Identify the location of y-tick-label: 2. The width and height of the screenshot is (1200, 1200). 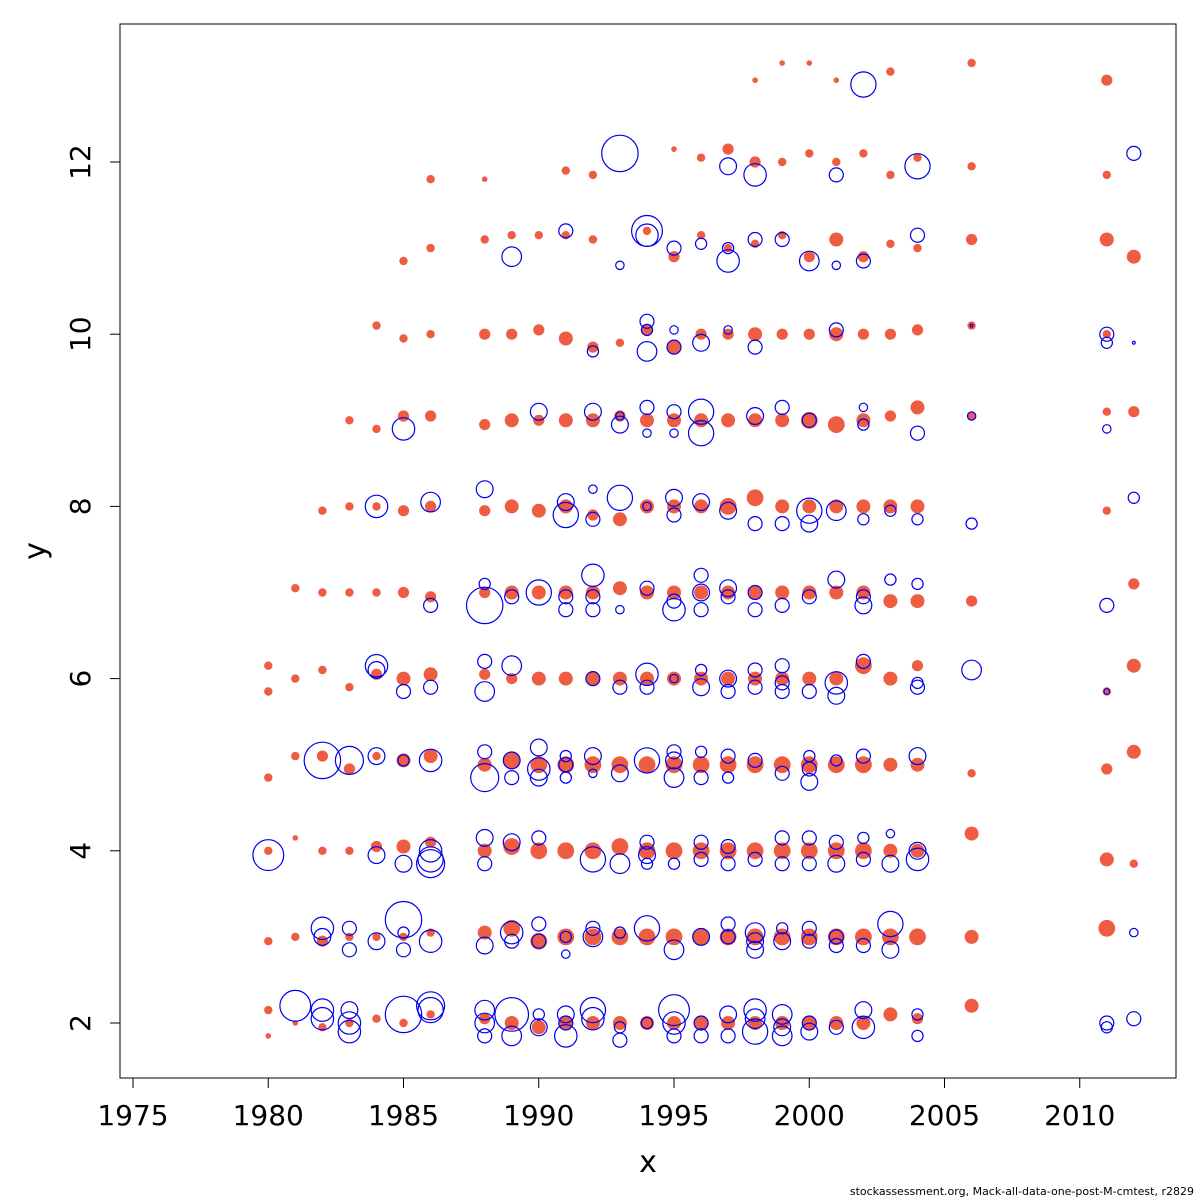
(80, 1023).